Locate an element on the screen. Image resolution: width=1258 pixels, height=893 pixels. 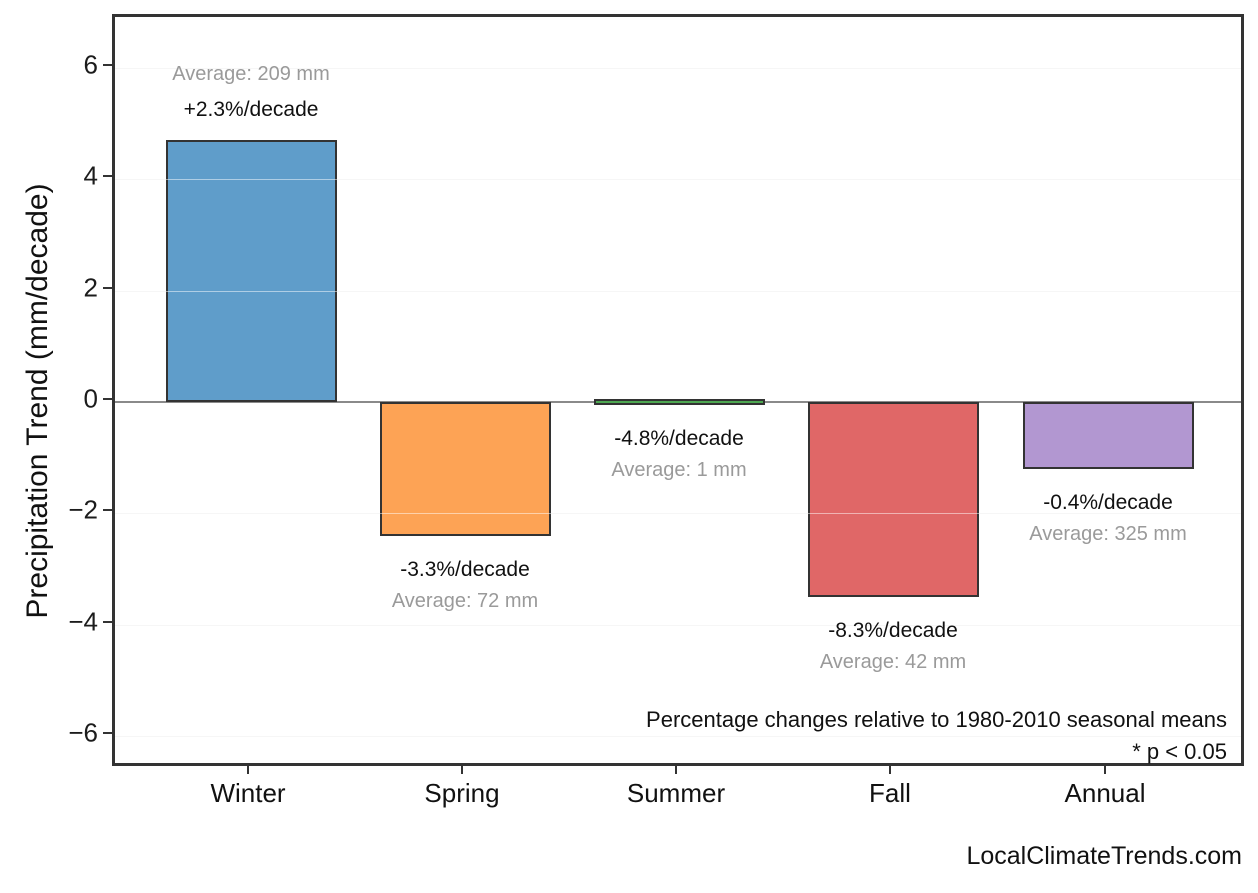
x-tick-label-spring: Spring is located at coordinates (462, 793).